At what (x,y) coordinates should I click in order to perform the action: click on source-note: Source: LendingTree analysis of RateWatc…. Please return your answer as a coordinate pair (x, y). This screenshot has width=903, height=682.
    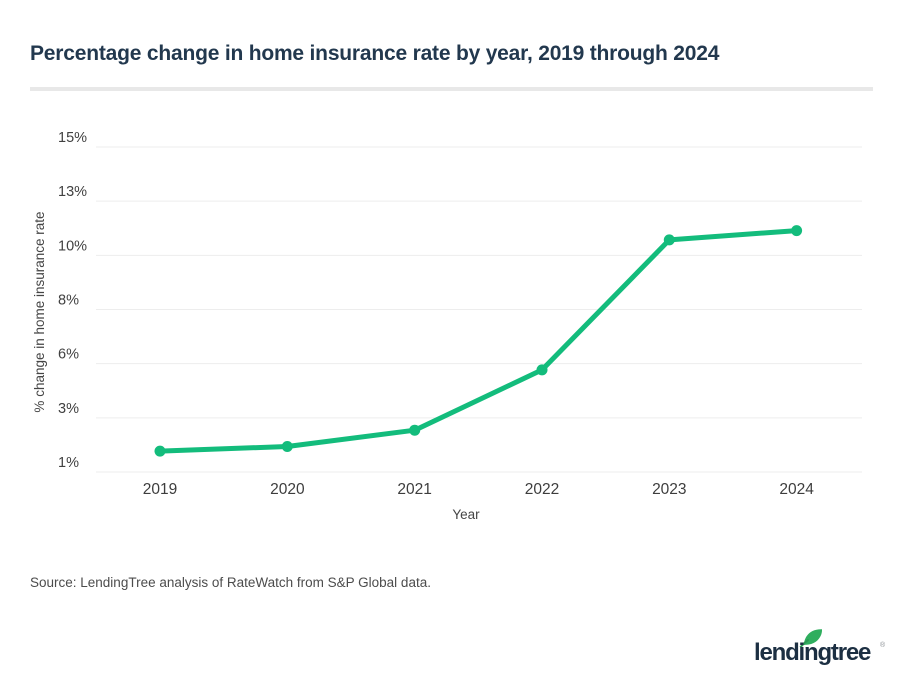
    Looking at the image, I should click on (230, 582).